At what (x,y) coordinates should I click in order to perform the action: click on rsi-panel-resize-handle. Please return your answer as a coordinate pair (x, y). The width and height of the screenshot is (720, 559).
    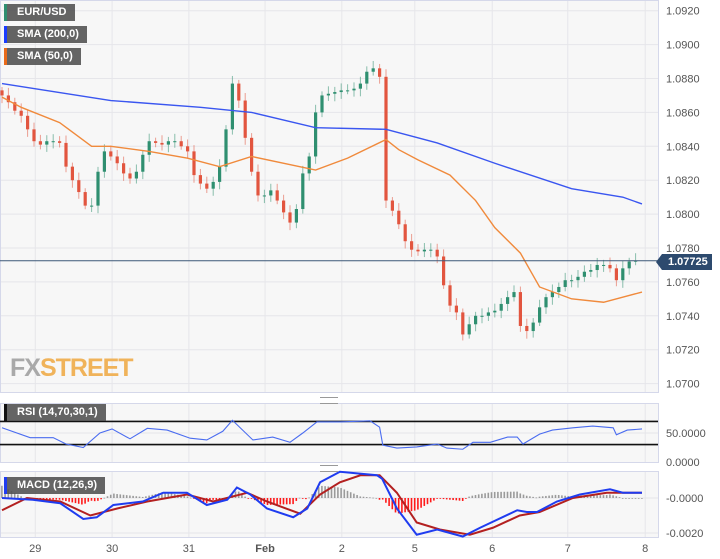
    Looking at the image, I should click on (329, 400).